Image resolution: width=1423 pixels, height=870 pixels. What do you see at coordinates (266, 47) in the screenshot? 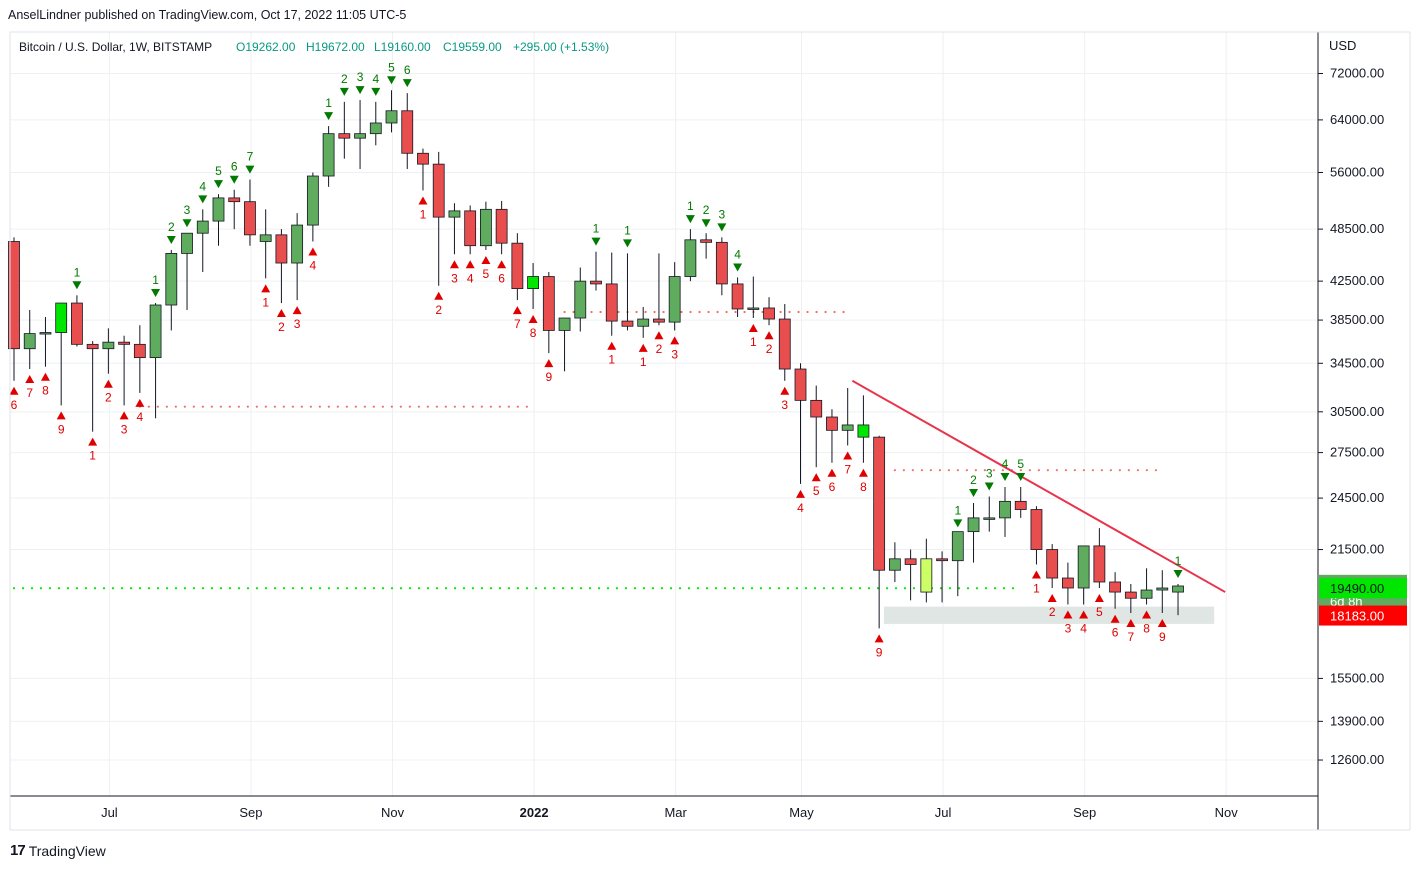
I see `legend-open: O19262.00` at bounding box center [266, 47].